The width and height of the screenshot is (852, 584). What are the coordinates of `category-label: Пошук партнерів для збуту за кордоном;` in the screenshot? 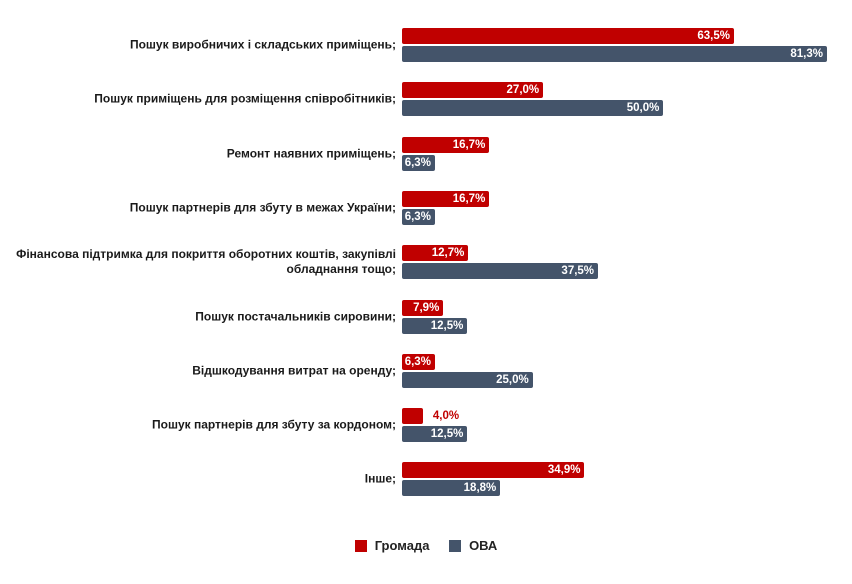 It's located at (273, 424).